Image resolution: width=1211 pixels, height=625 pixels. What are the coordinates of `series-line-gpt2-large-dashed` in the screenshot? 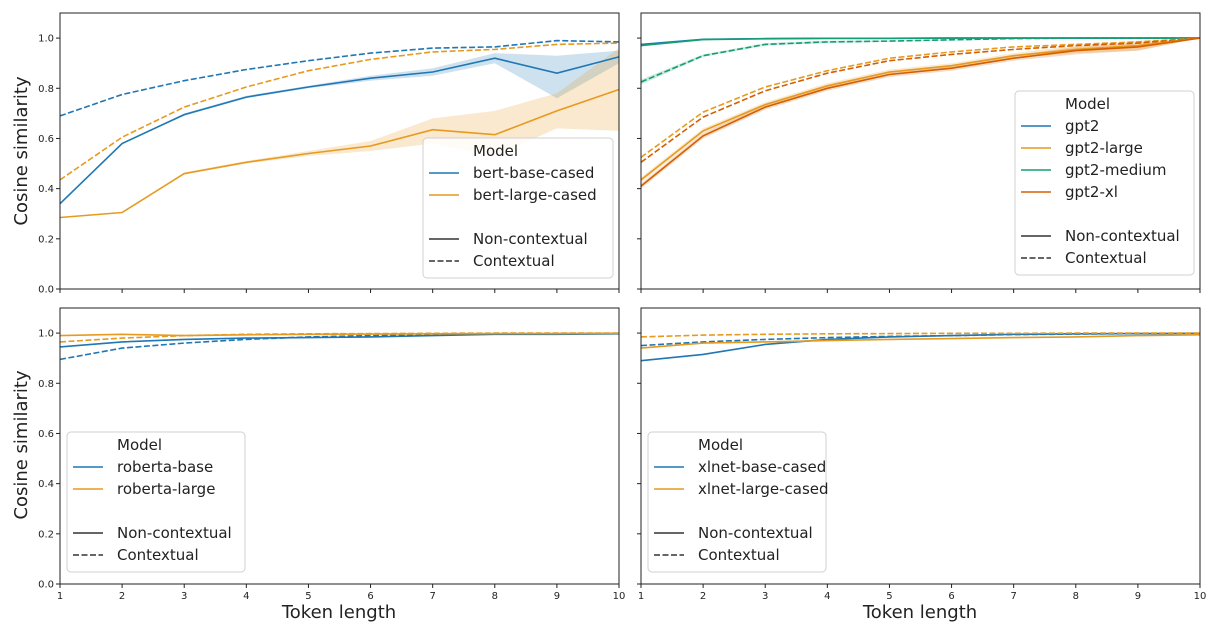 It's located at (920, 97).